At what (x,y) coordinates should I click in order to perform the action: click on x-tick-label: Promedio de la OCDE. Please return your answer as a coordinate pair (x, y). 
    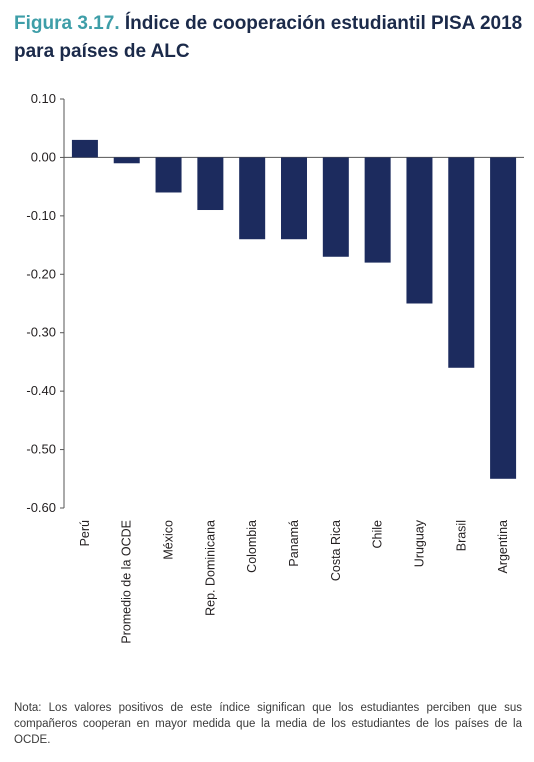
    Looking at the image, I should click on (127, 582).